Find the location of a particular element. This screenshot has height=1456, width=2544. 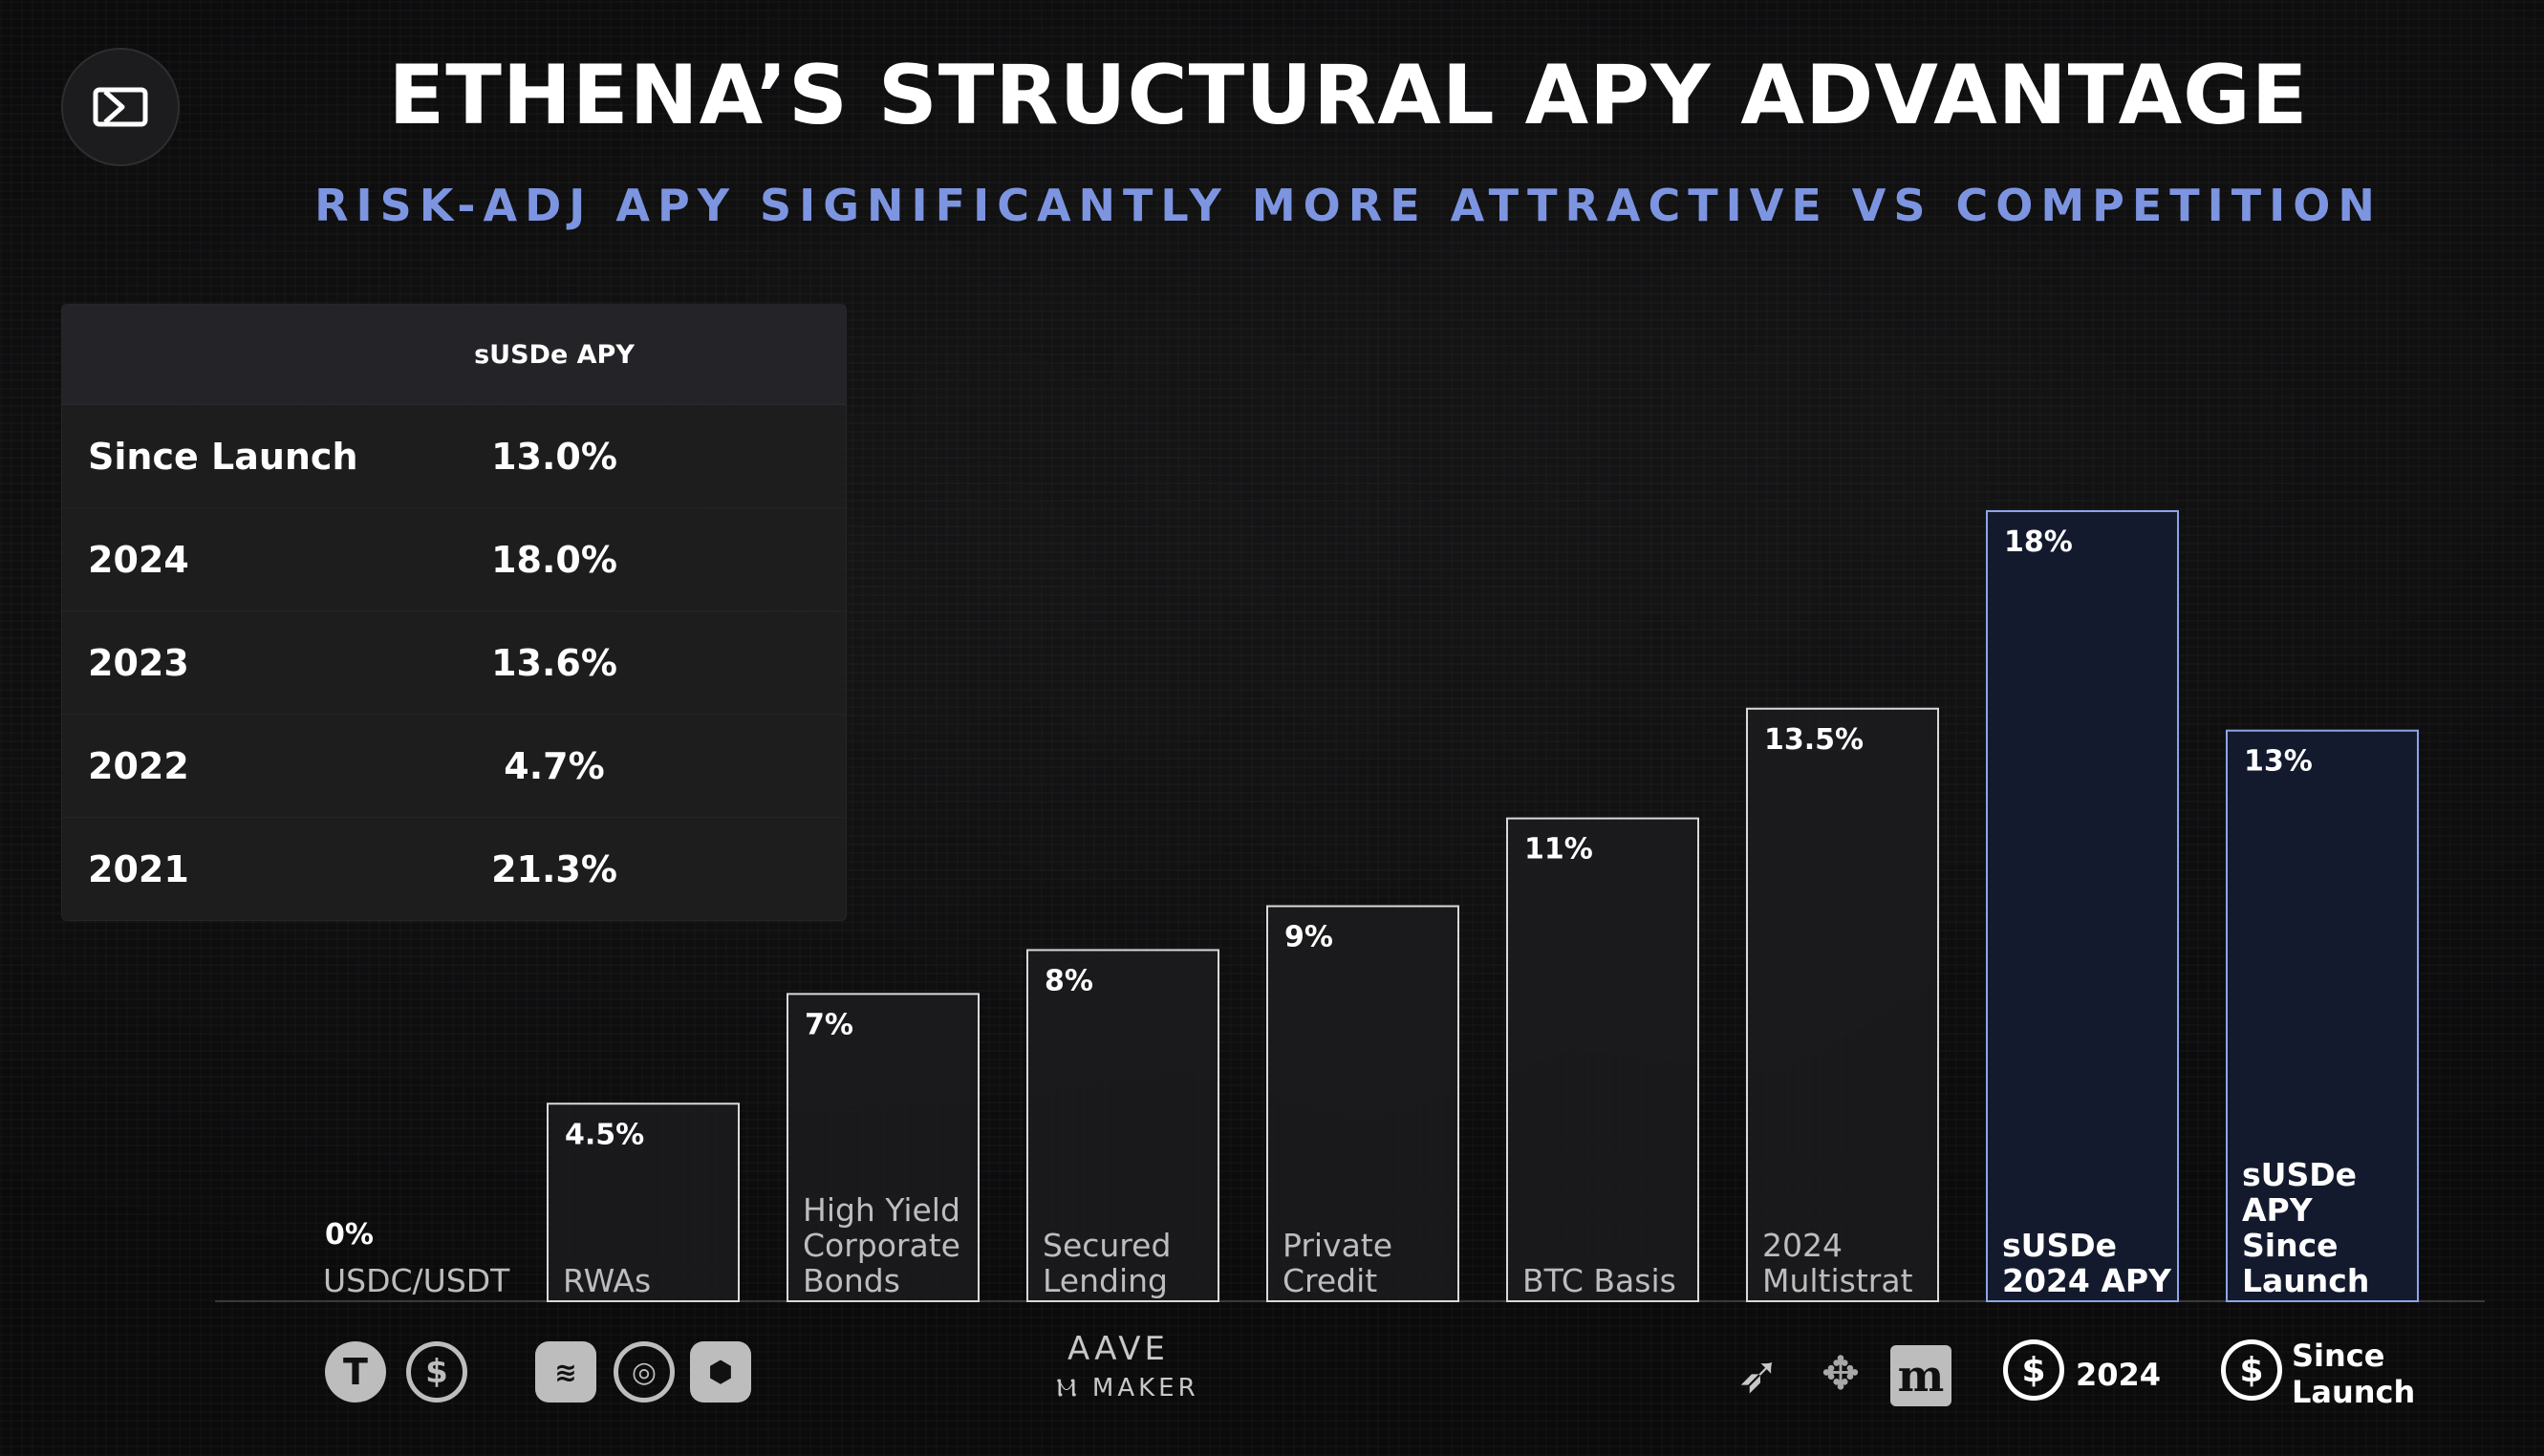

bar-value-label: 7% is located at coordinates (829, 1024).